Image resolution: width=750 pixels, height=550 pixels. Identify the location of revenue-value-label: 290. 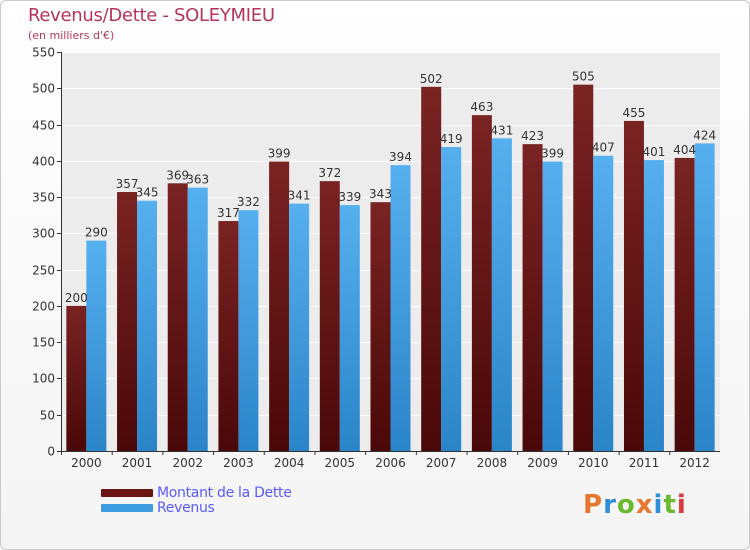
(96, 233).